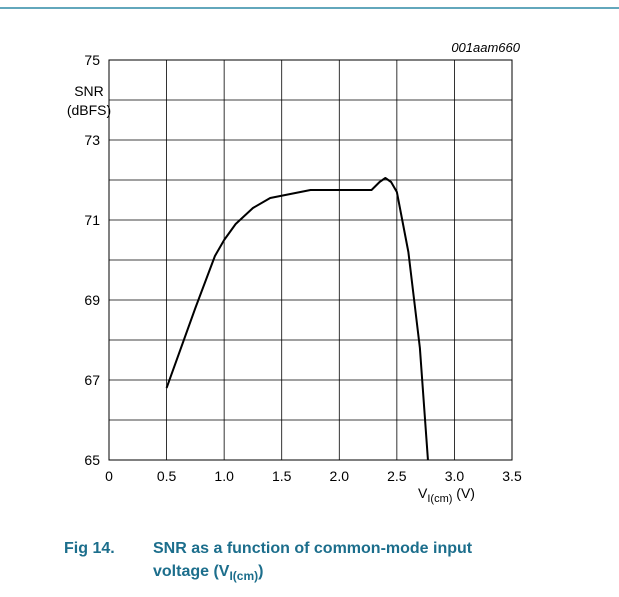  What do you see at coordinates (260, 571) in the screenshot?
I see `caption-end: )` at bounding box center [260, 571].